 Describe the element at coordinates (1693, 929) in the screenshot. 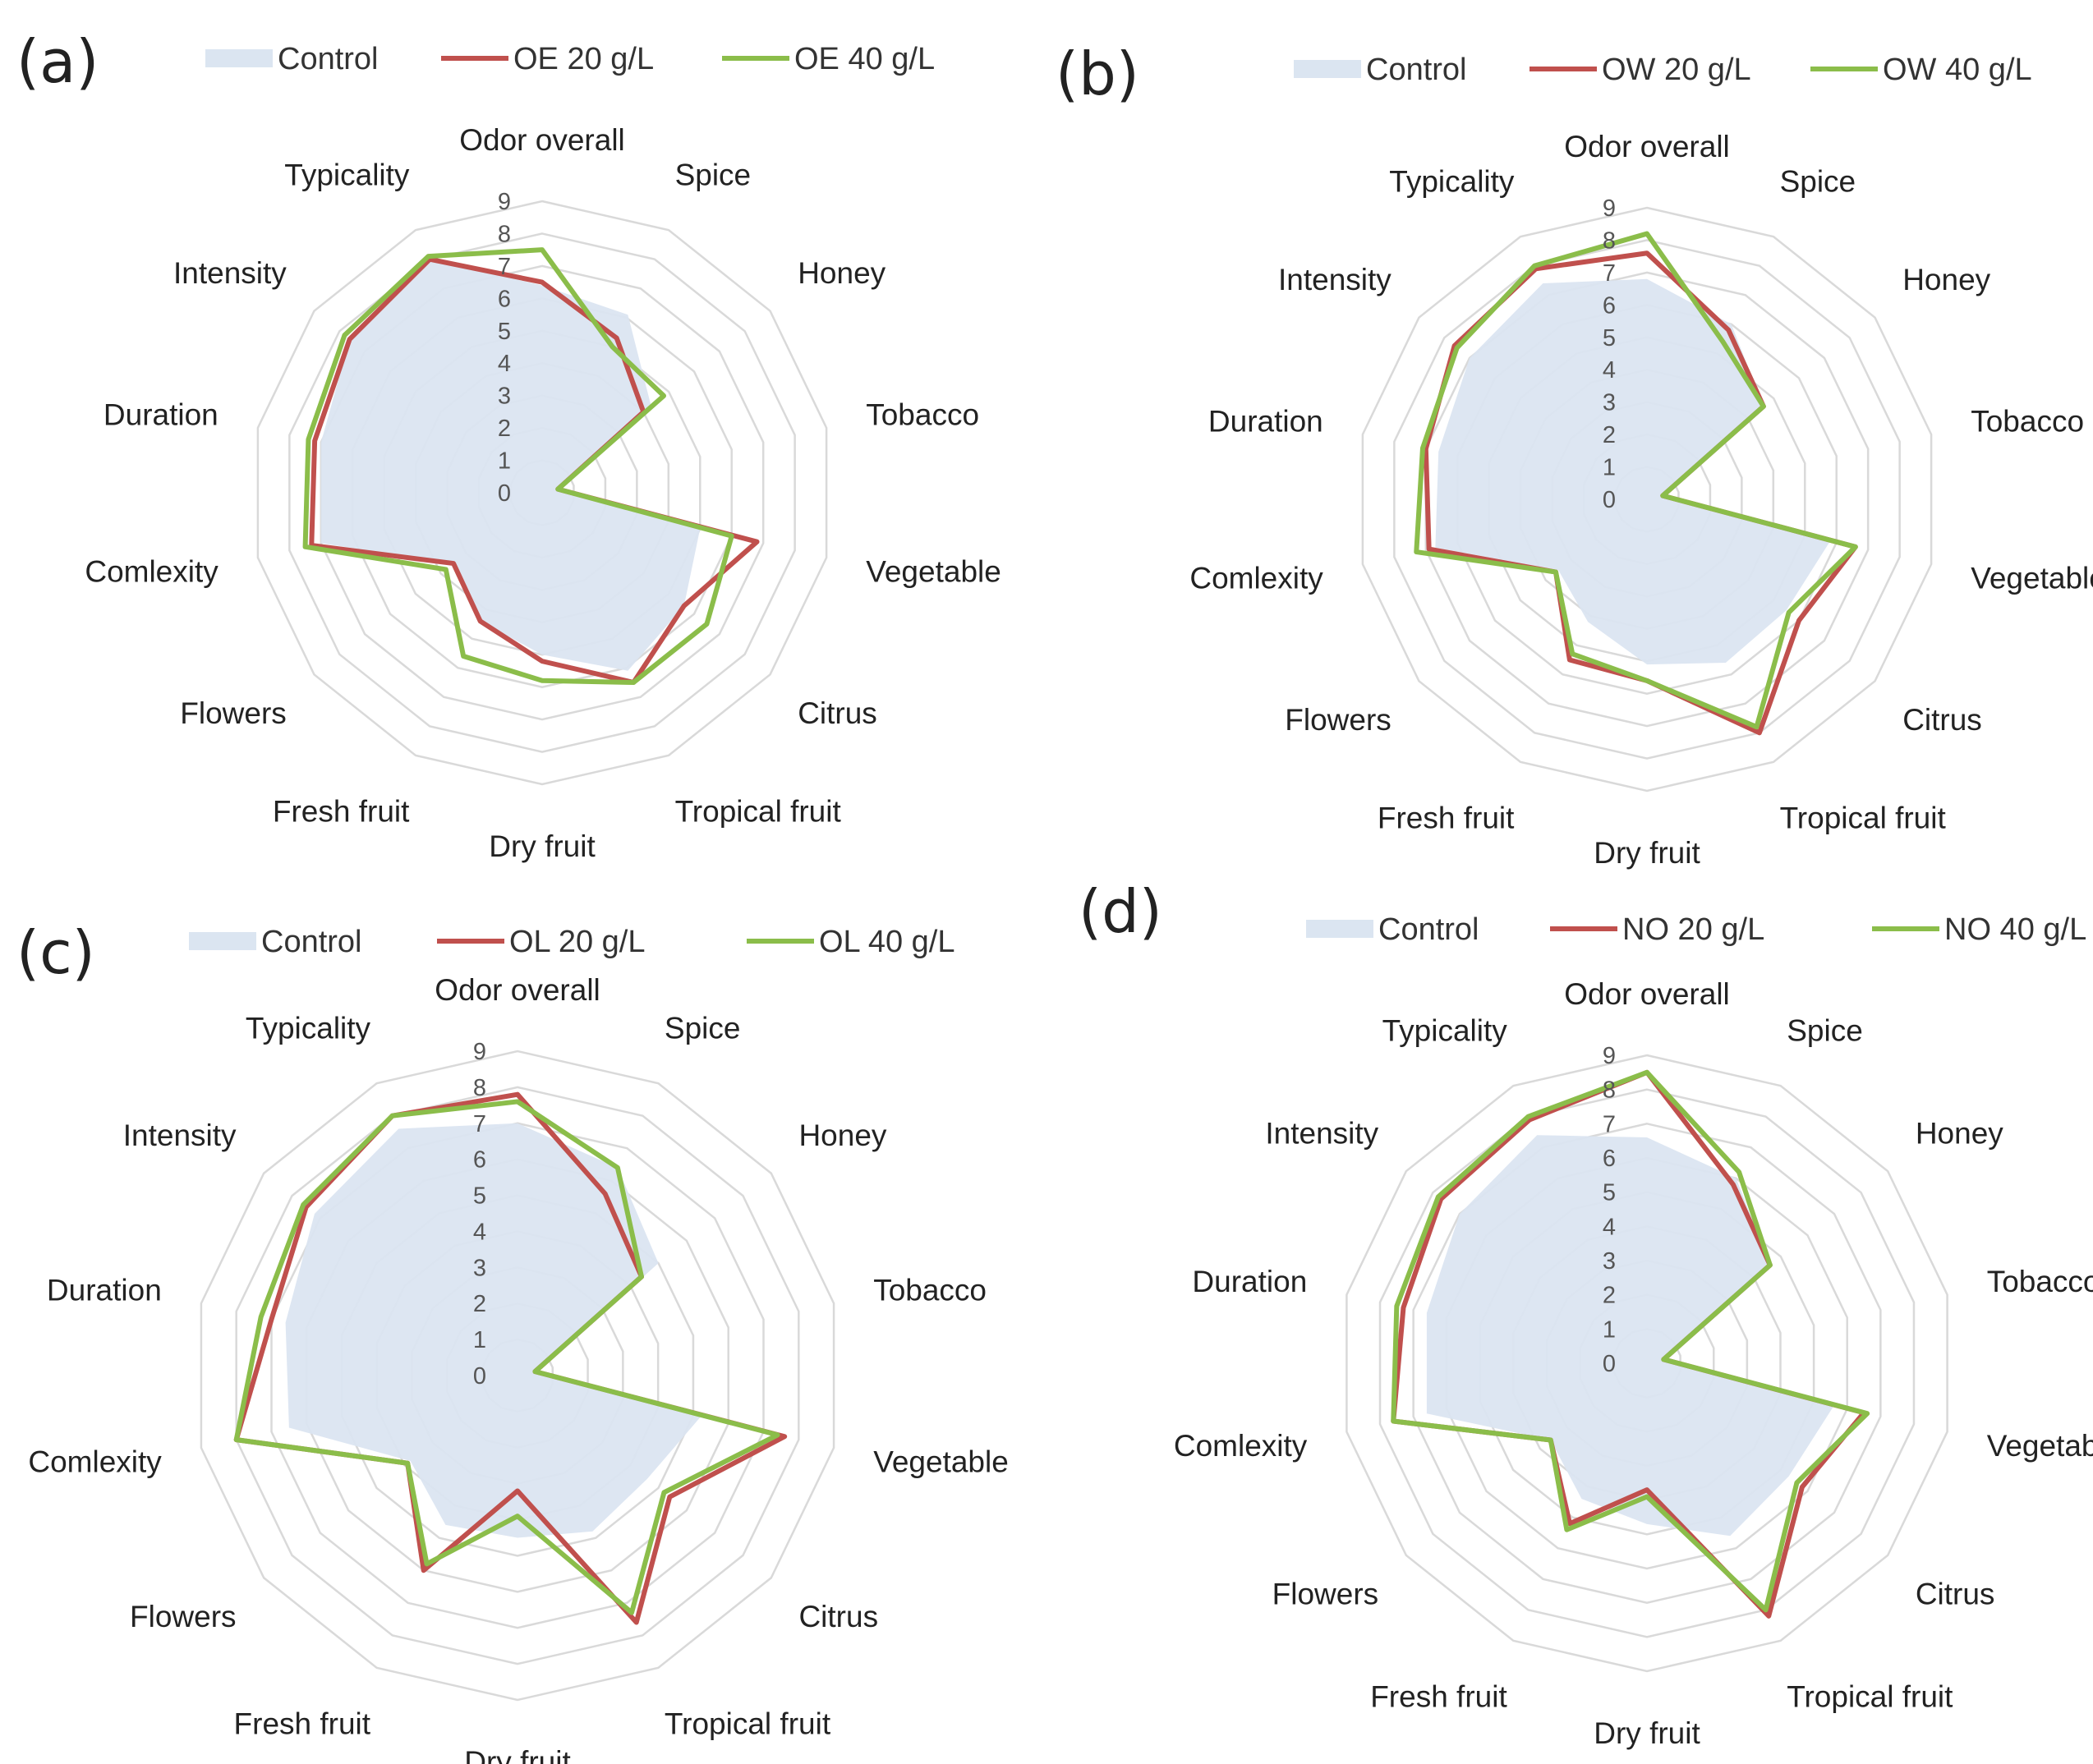

I see `legend-label: NO 20 g/L` at that location.